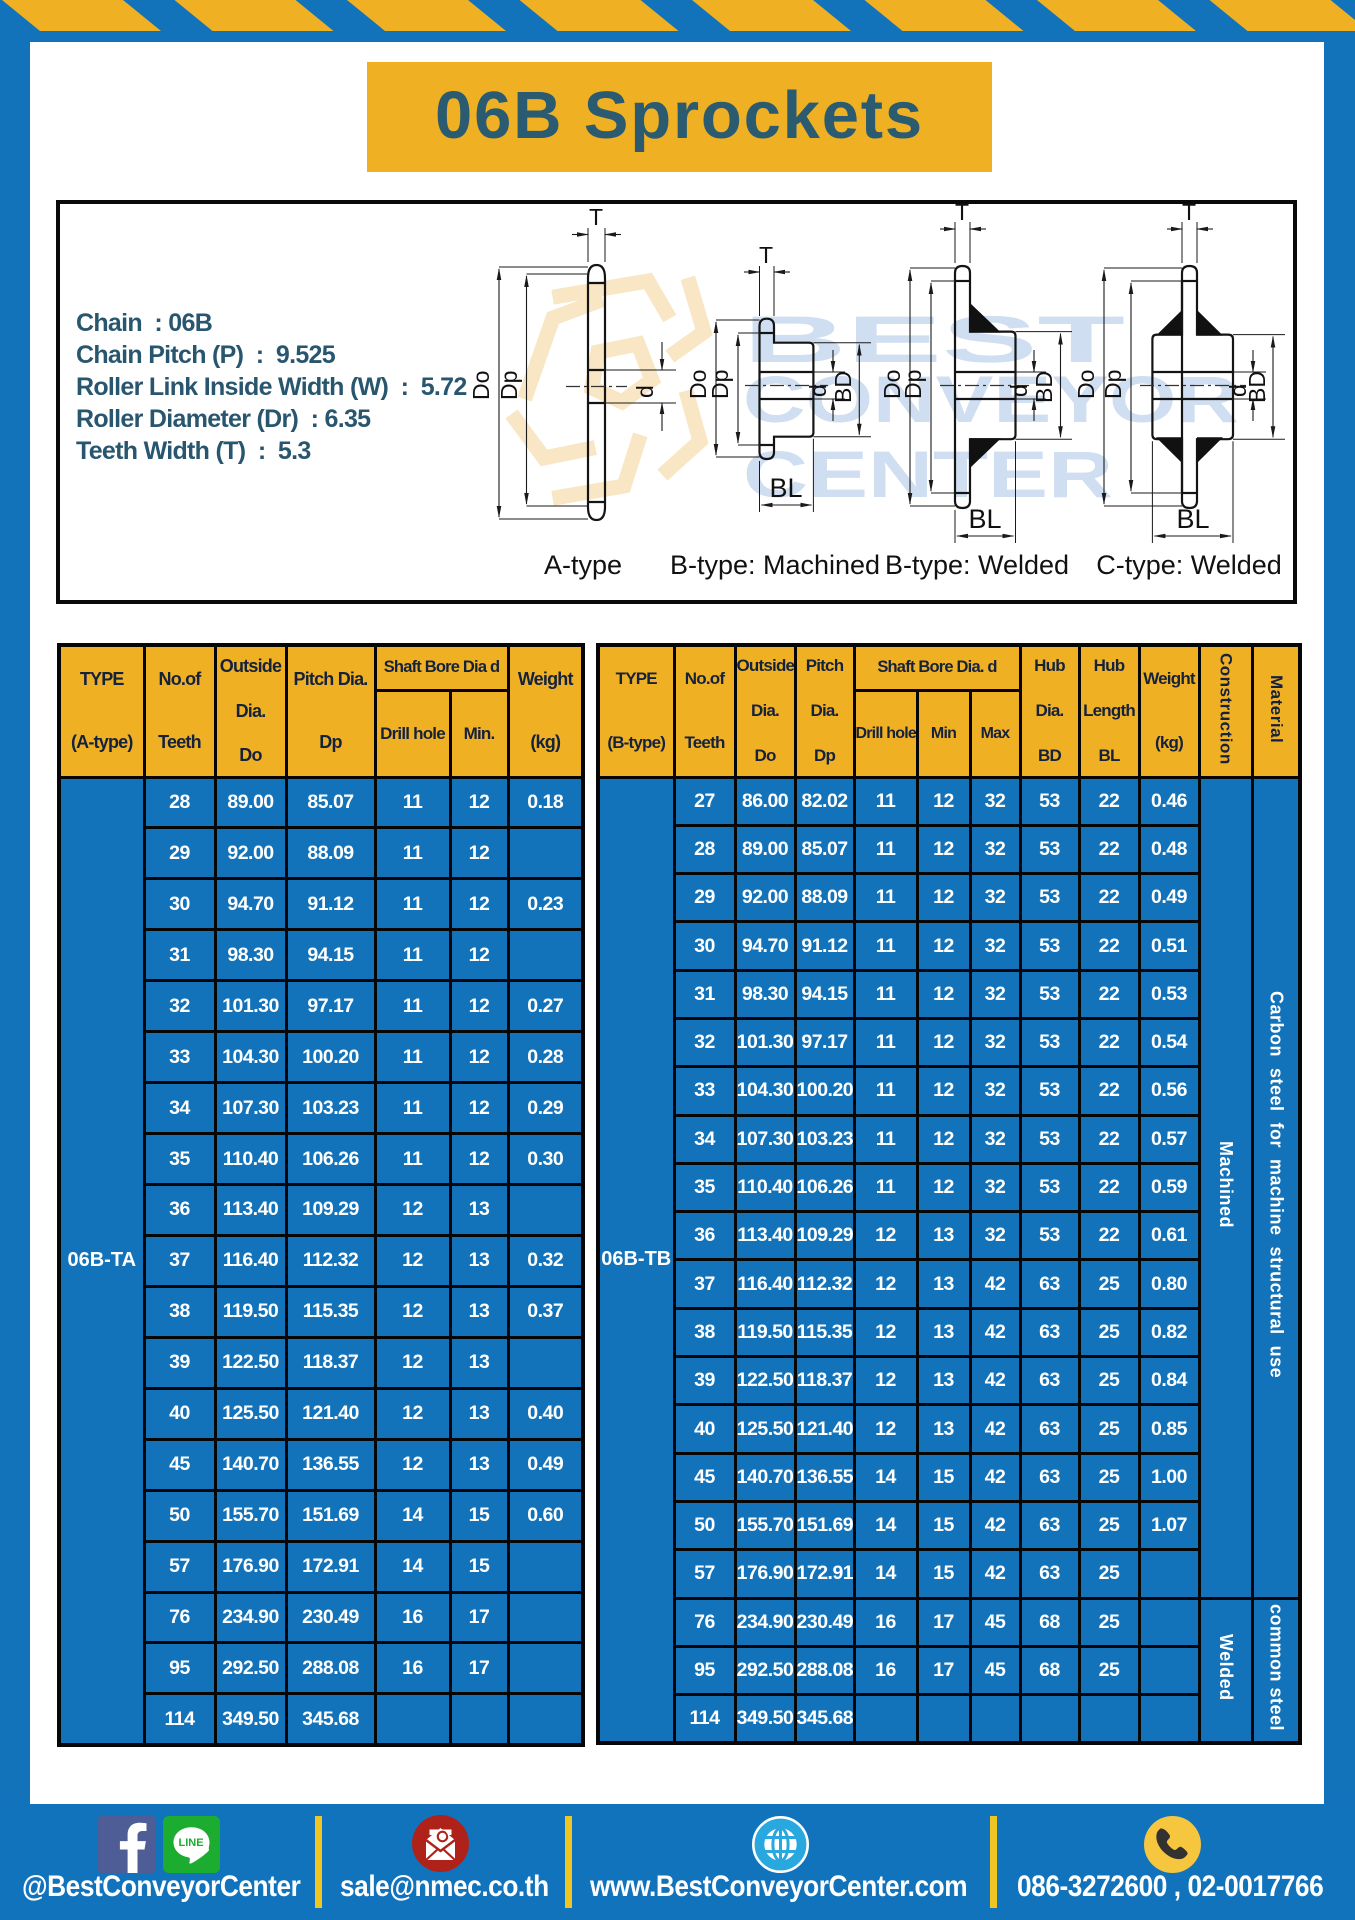  I want to click on svg-text: LINE, so click(190, 1843).